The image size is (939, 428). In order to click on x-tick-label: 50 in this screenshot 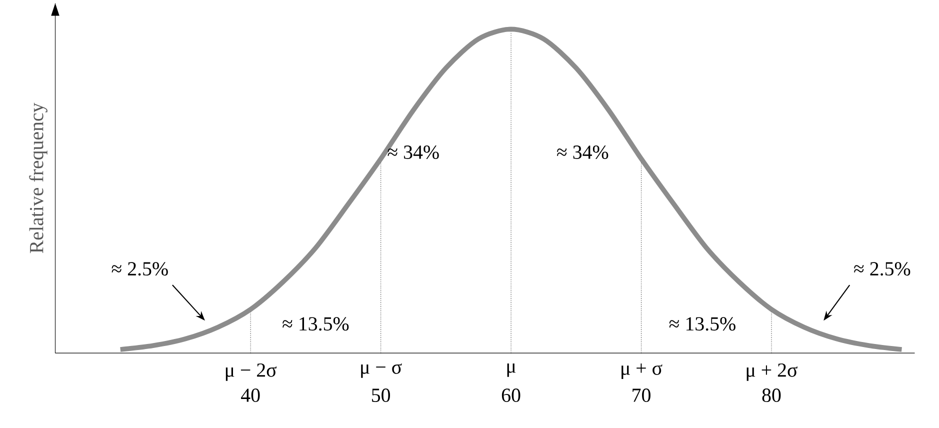, I will do `click(381, 395)`.